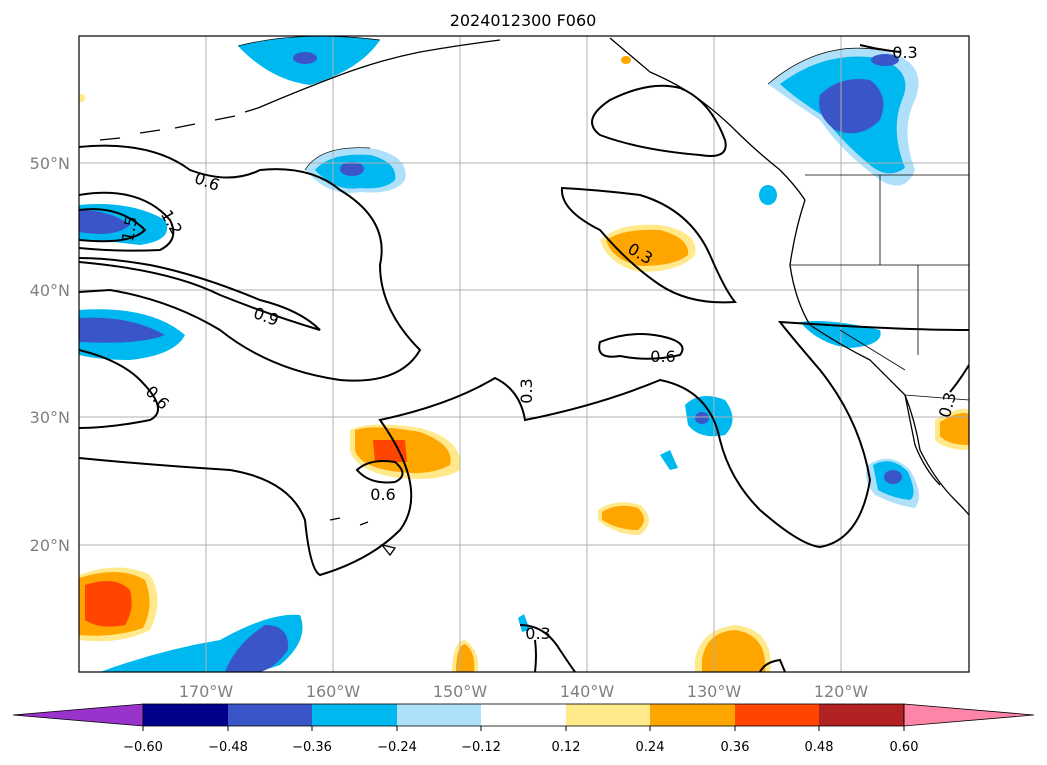 The image size is (1047, 765). I want to click on coastline-alaska-panhandle, so click(707, 119).